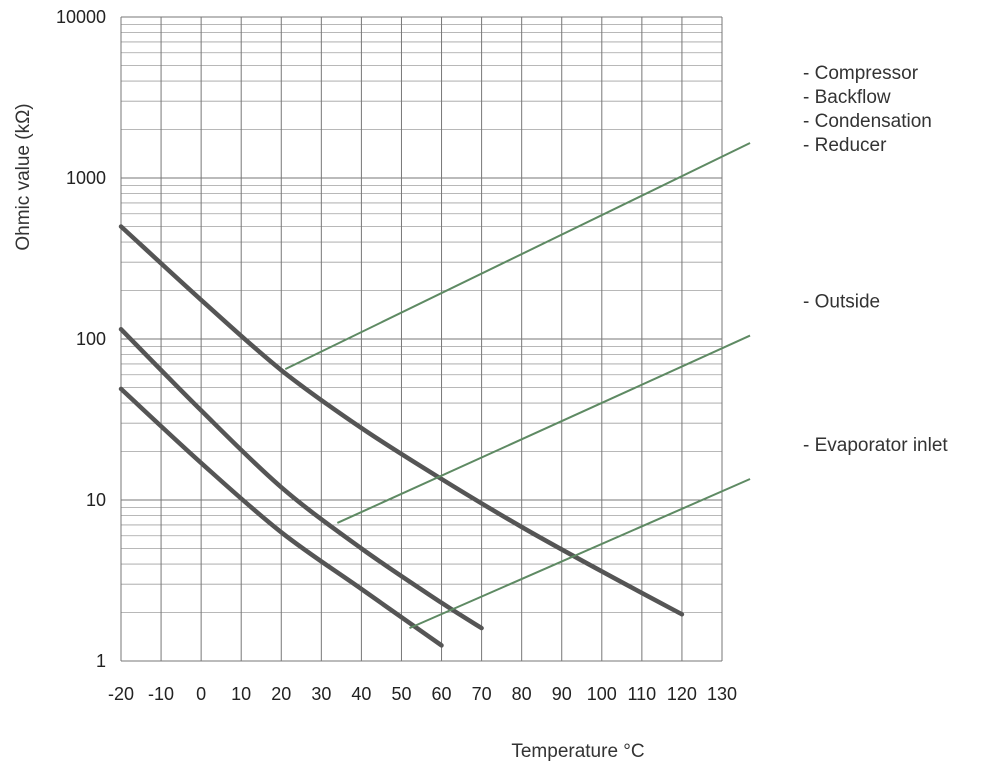  I want to click on annotation-label: - Compressor, so click(861, 73).